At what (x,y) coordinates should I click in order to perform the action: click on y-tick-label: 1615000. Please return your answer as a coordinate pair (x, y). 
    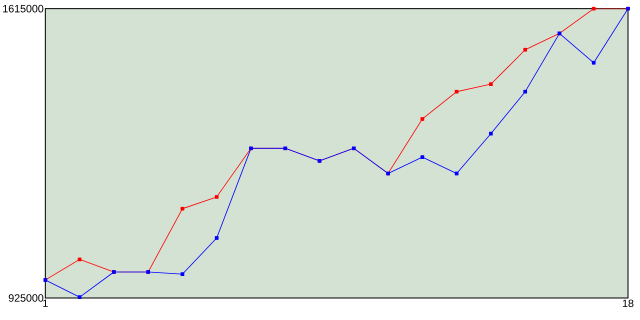
    Looking at the image, I should click on (23, 8).